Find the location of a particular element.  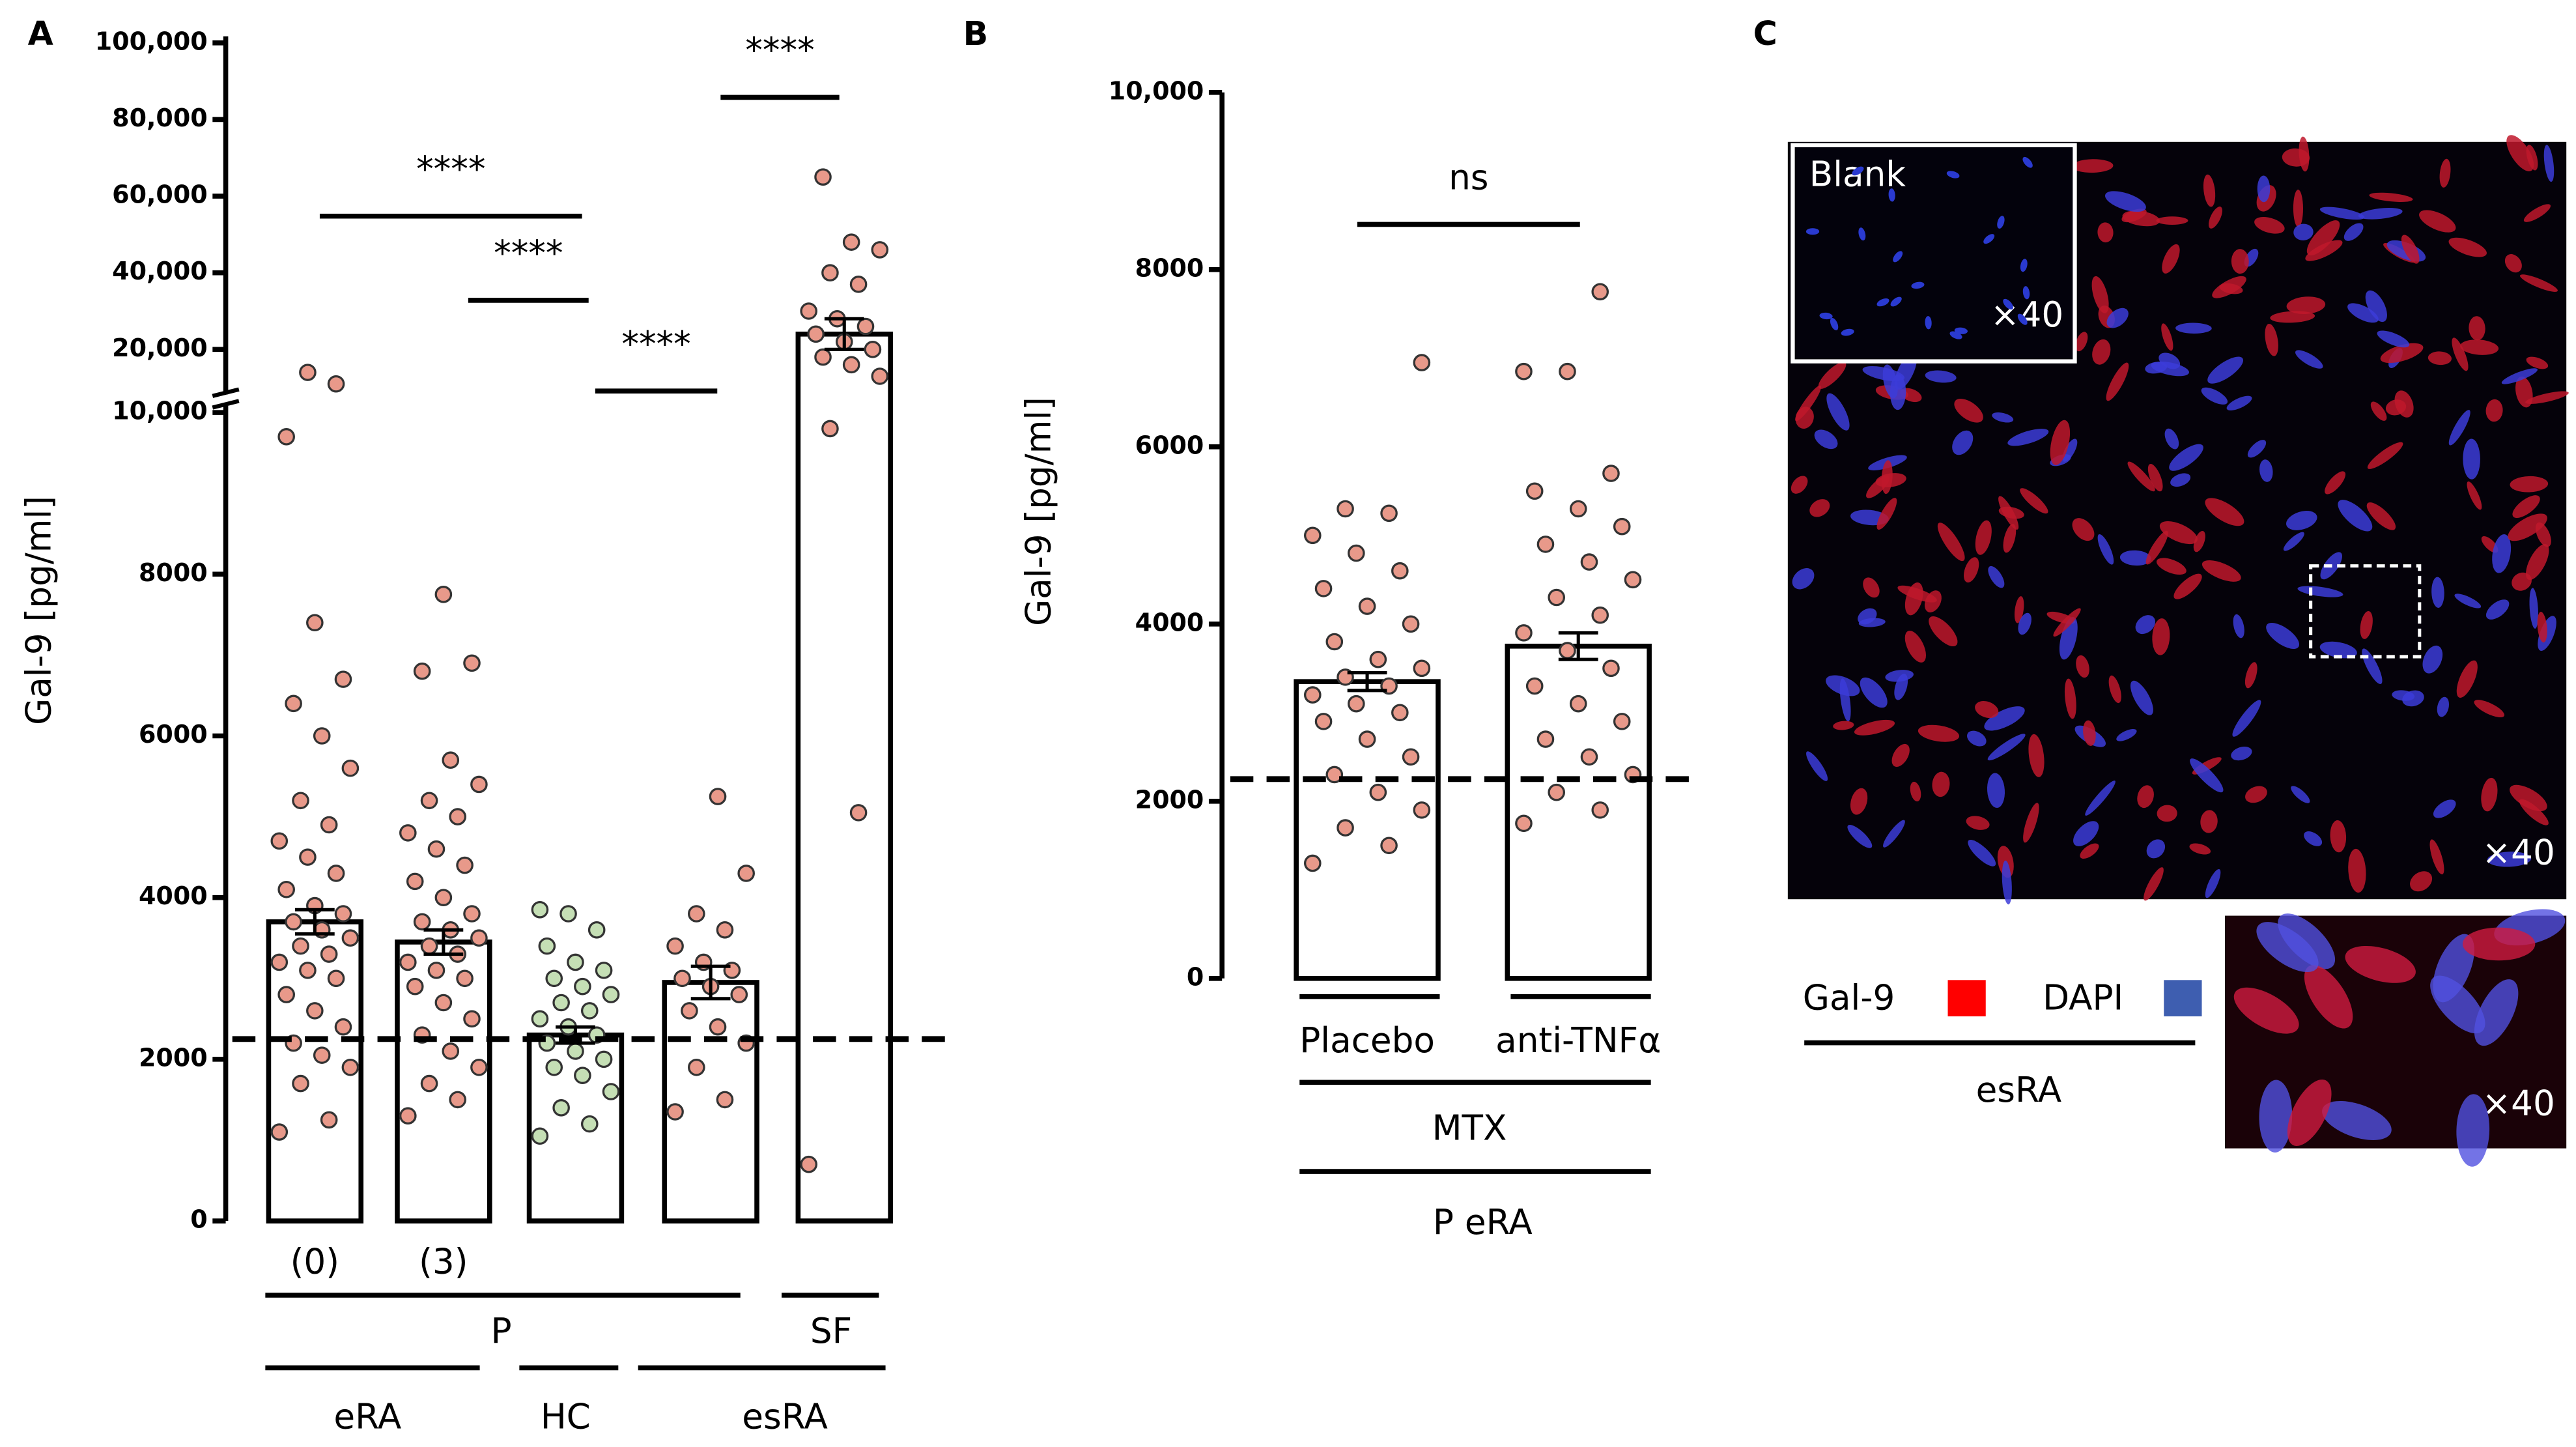

x-tick-label: (0) is located at coordinates (314, 1262).